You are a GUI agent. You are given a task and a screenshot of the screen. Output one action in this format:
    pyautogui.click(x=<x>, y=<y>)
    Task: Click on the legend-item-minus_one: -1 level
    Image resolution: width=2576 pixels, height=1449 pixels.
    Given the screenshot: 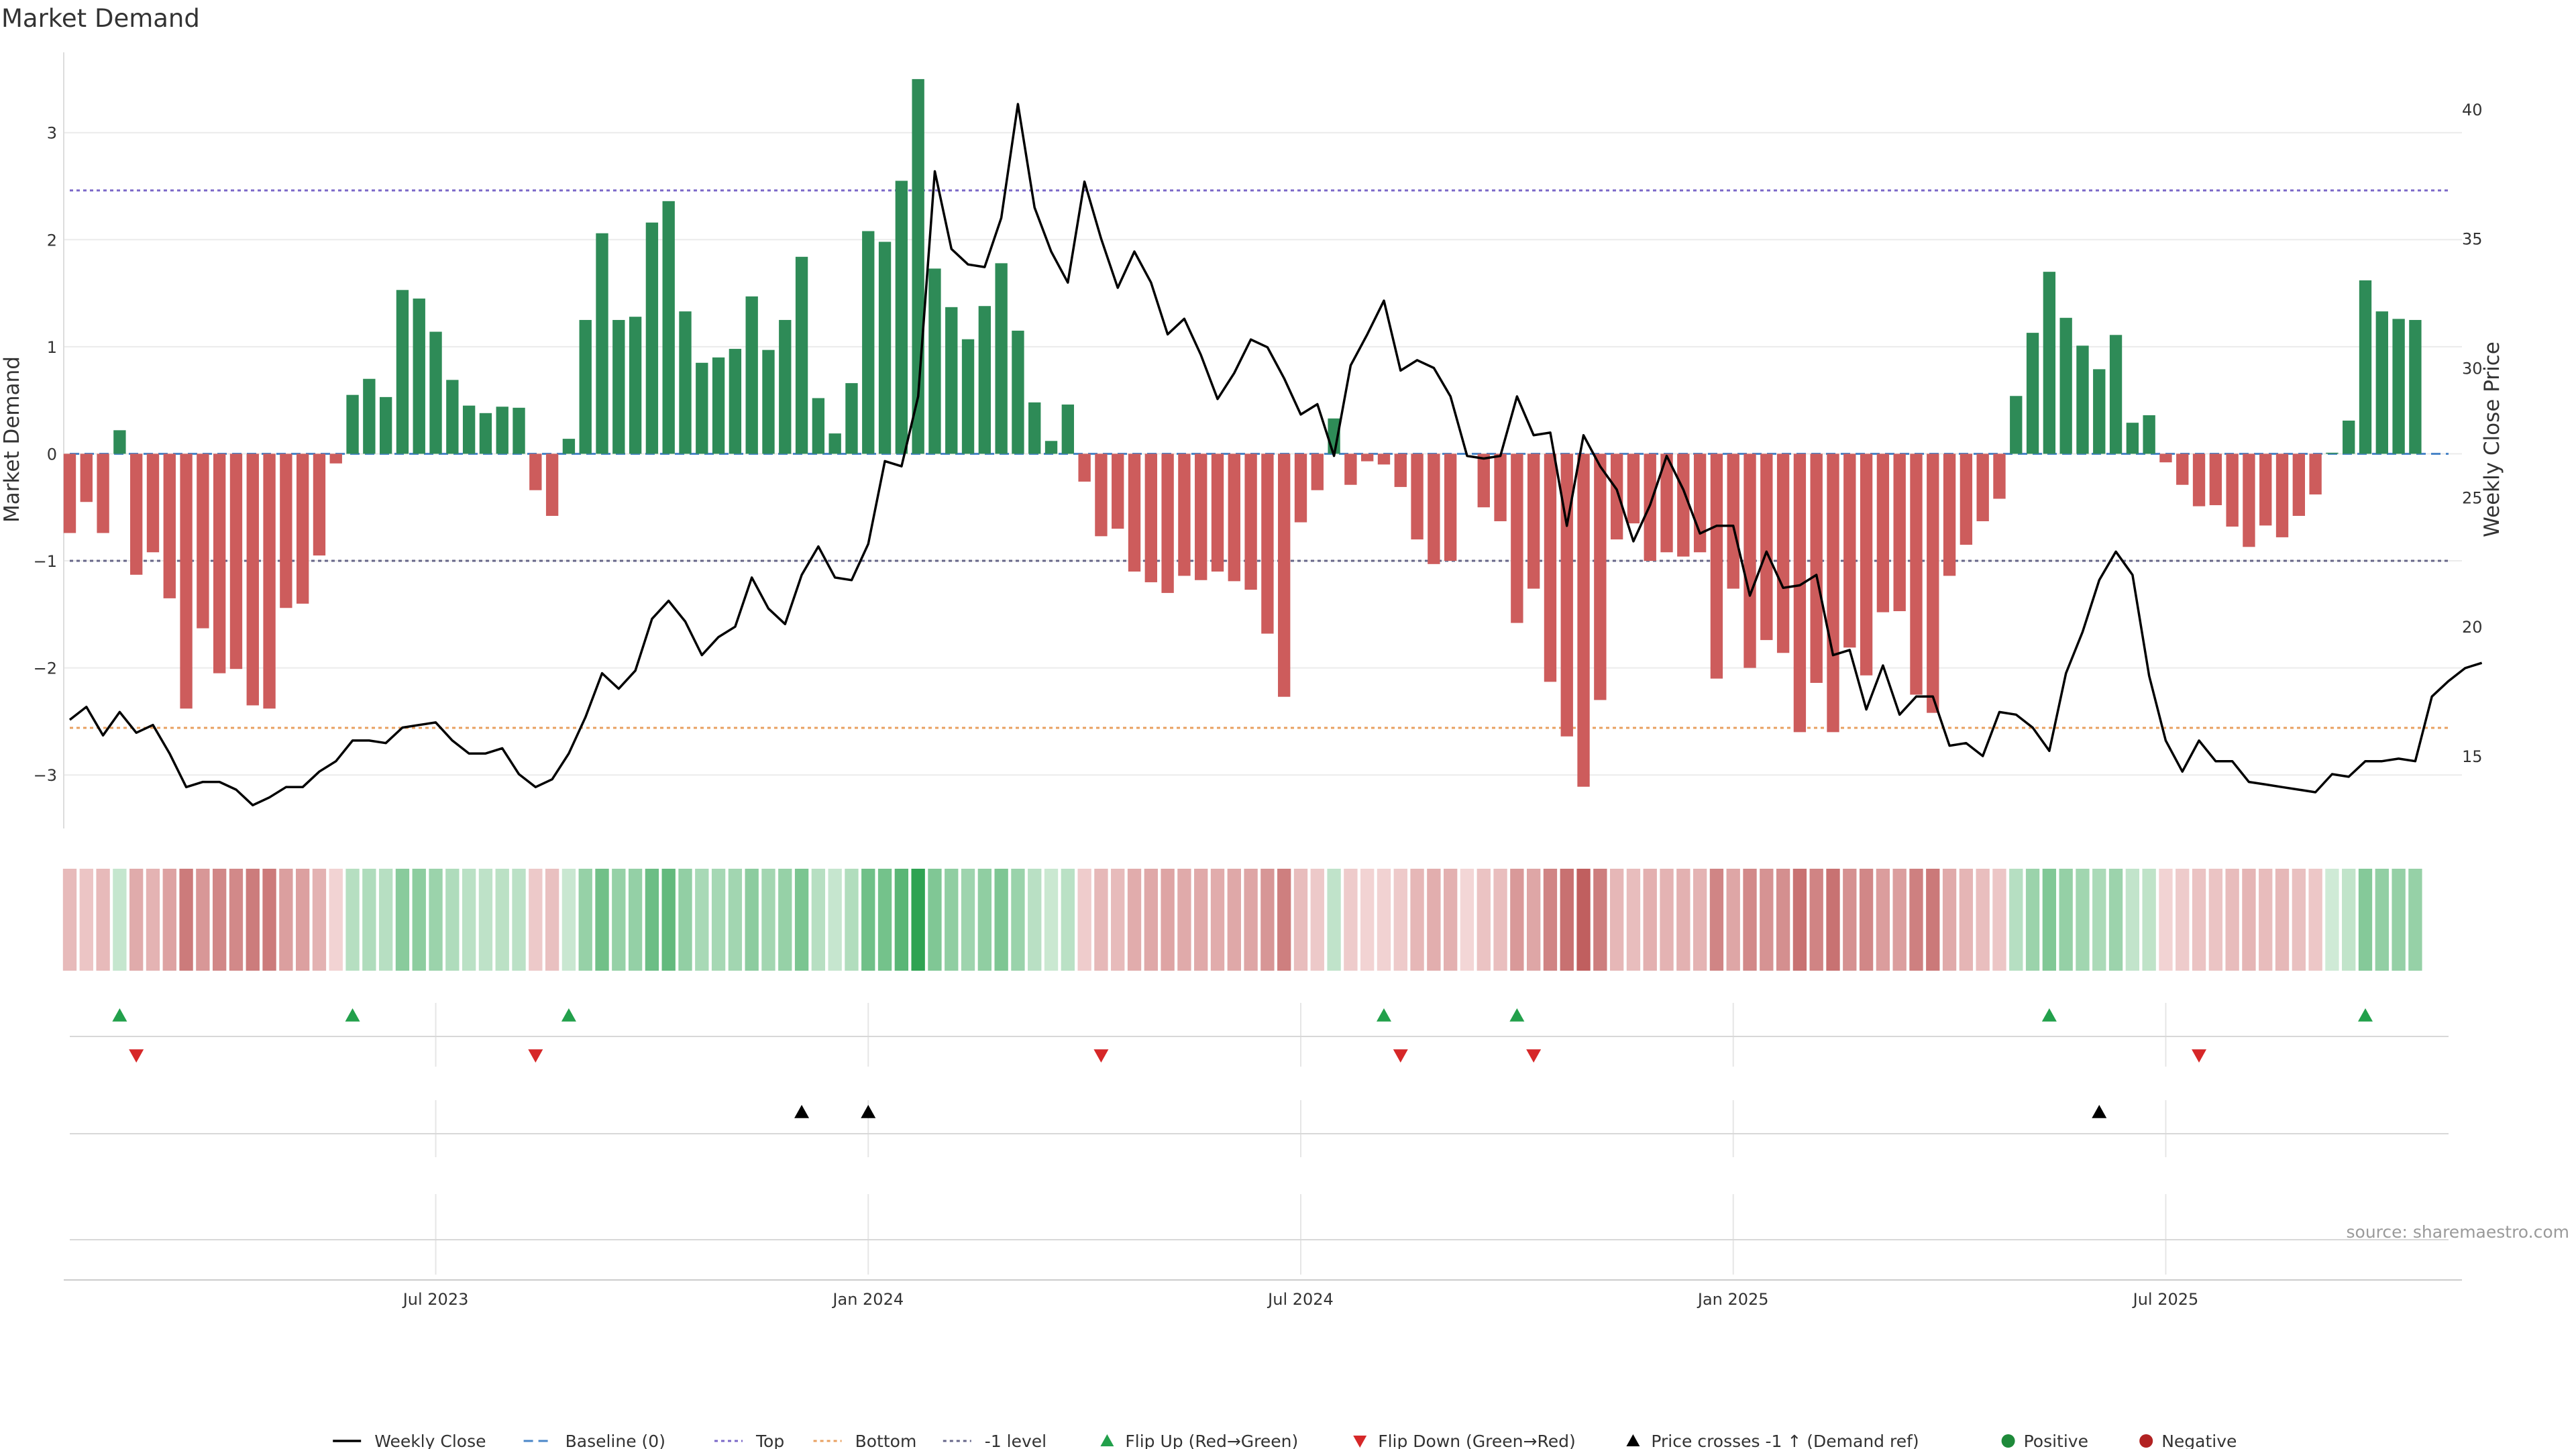 What is the action you would take?
    pyautogui.click(x=994, y=1440)
    